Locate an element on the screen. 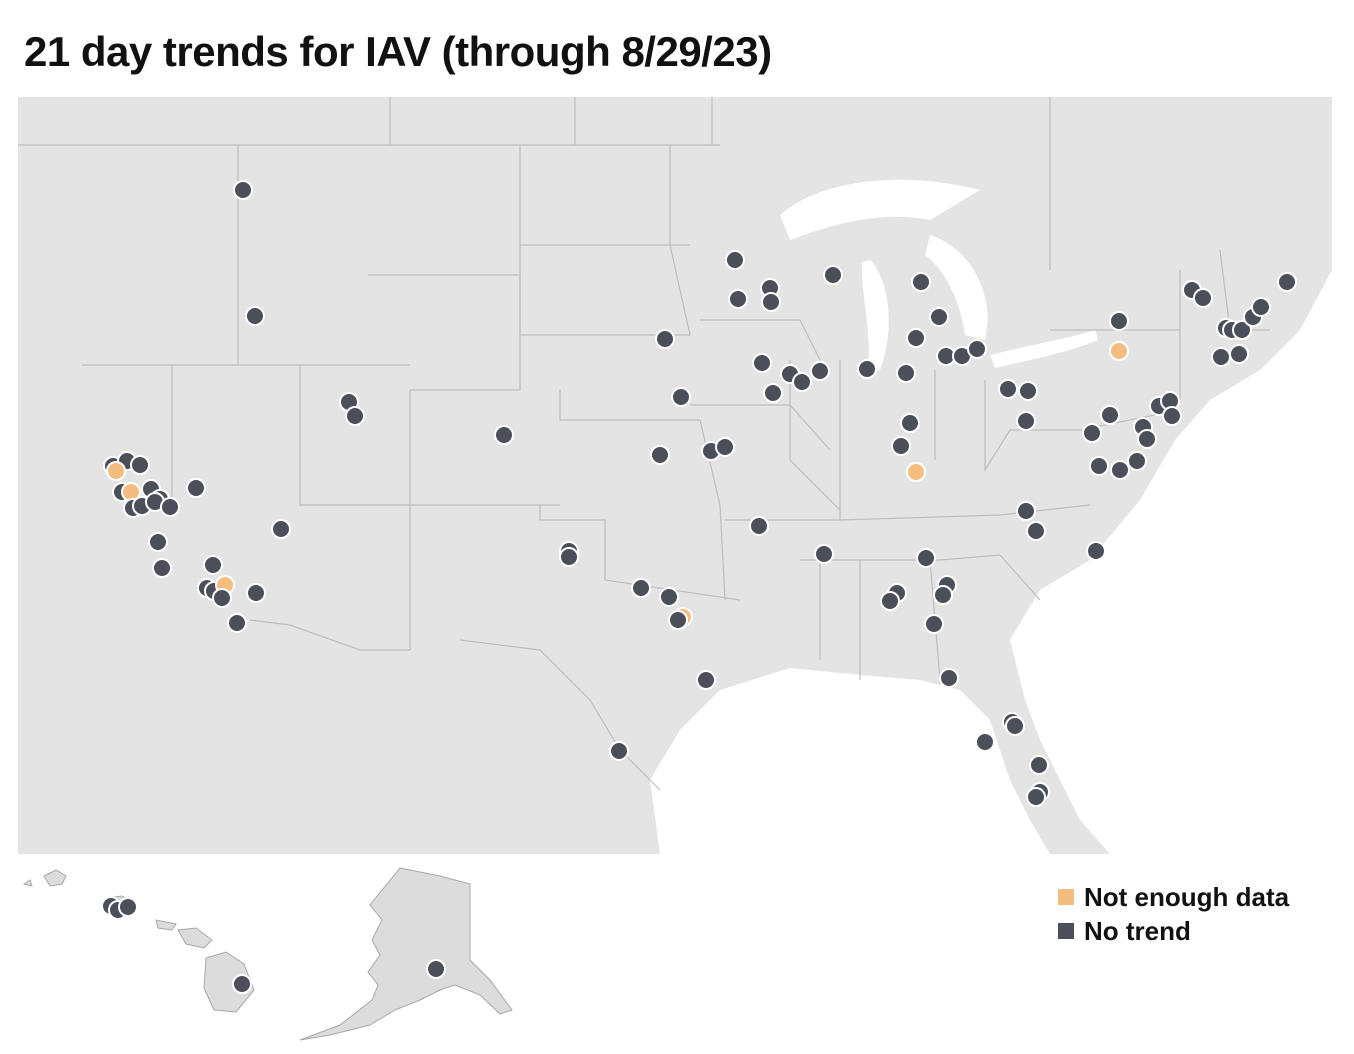  hawaii-basemap is located at coordinates (138, 941).